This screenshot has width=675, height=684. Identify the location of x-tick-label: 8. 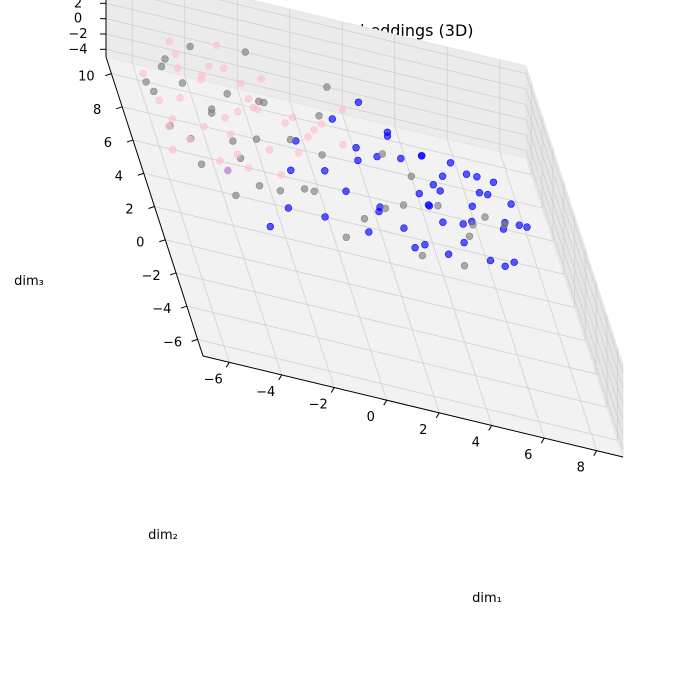
(581, 468).